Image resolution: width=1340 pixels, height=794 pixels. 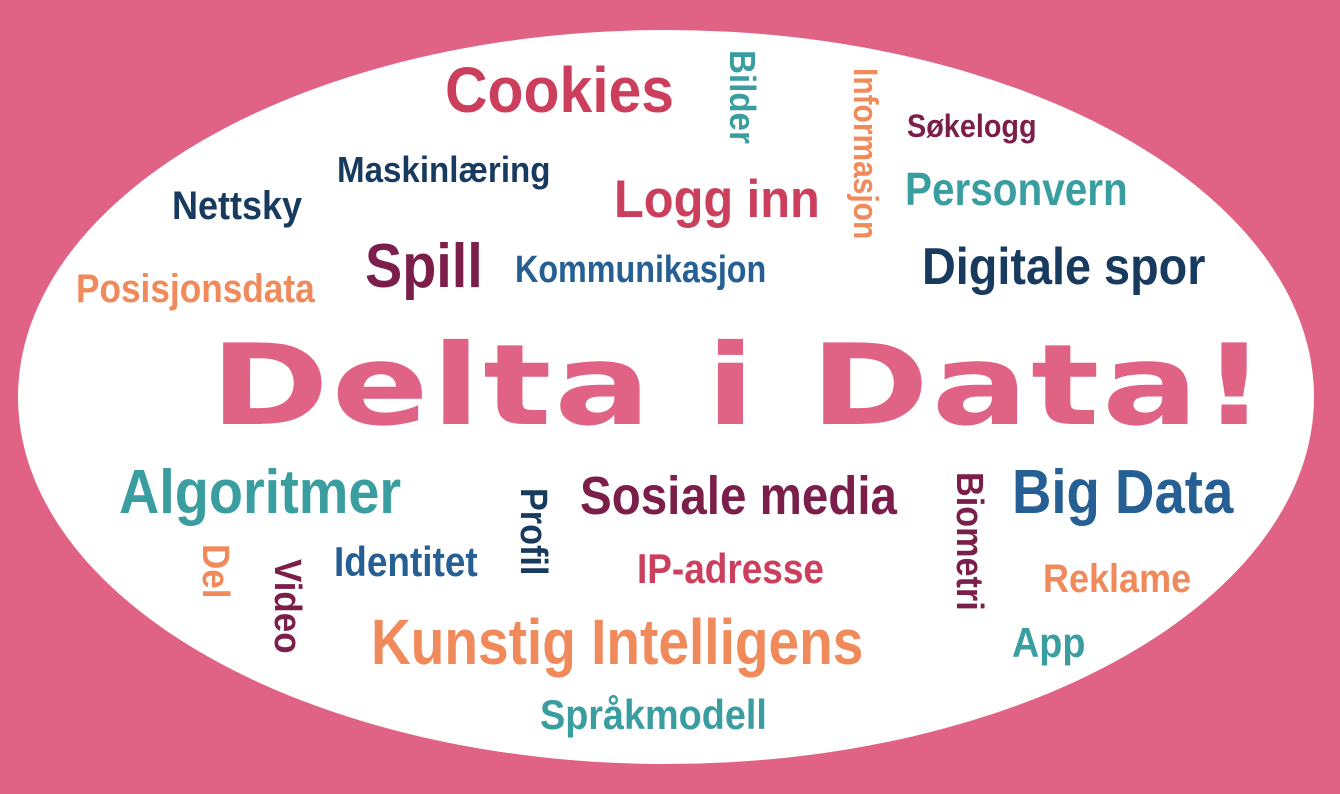 What do you see at coordinates (533, 532) in the screenshot?
I see `word-profil: Profil` at bounding box center [533, 532].